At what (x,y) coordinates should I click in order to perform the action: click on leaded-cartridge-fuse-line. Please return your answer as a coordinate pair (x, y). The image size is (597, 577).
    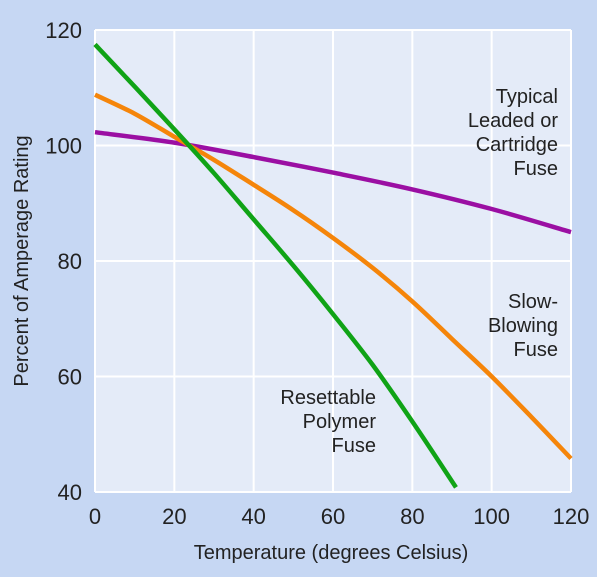
    Looking at the image, I should click on (333, 182).